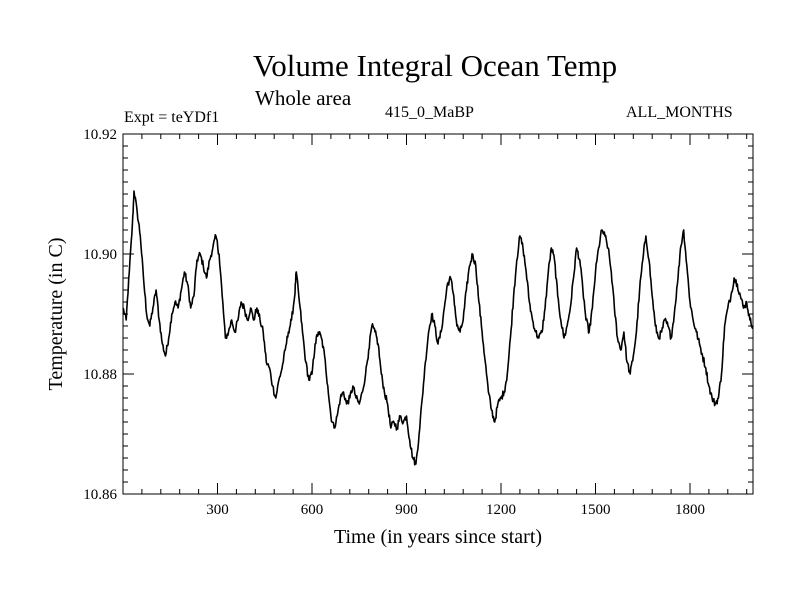 This screenshot has width=800, height=600. I want to click on x-tick-label: 900, so click(406, 510).